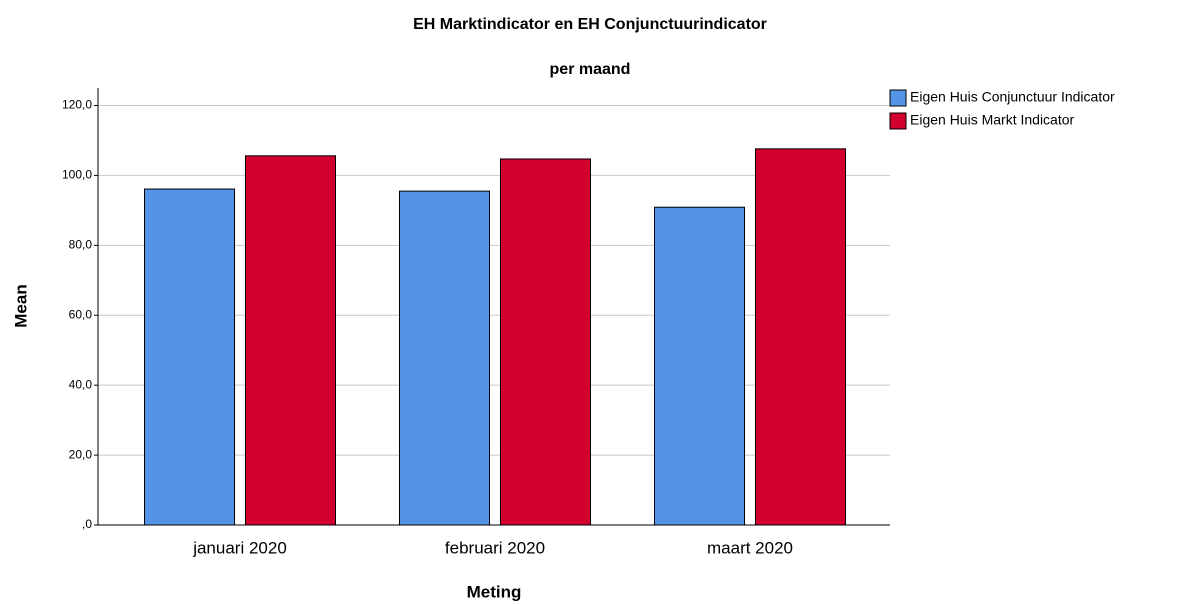 The height and width of the screenshot is (604, 1185). What do you see at coordinates (590, 69) in the screenshot?
I see `chart-subtitle: per maand` at bounding box center [590, 69].